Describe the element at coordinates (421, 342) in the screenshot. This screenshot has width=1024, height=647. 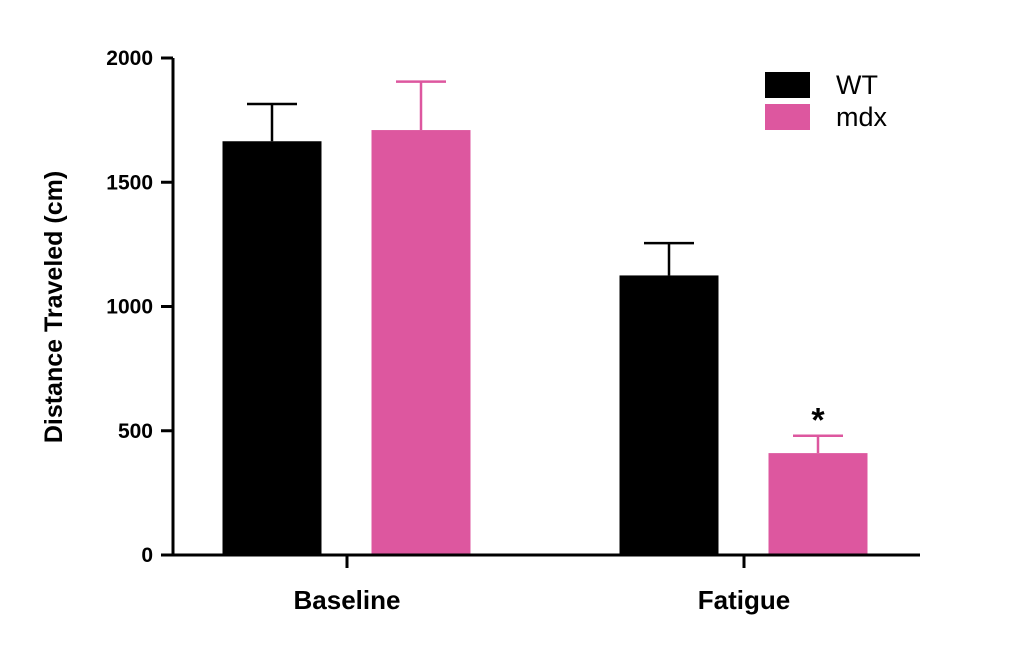
I see `bar-mdx-baseline` at that location.